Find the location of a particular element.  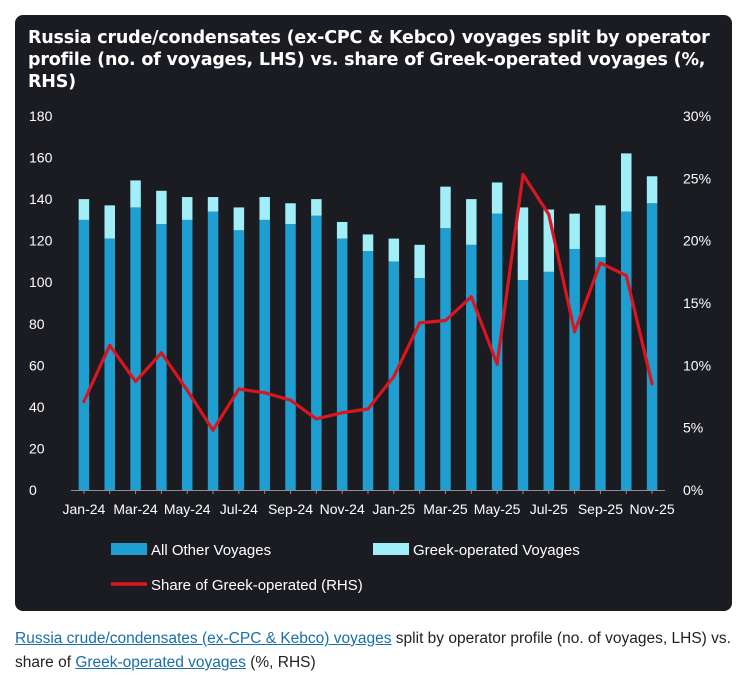

y-right-tick-label: 20% is located at coordinates (697, 241).